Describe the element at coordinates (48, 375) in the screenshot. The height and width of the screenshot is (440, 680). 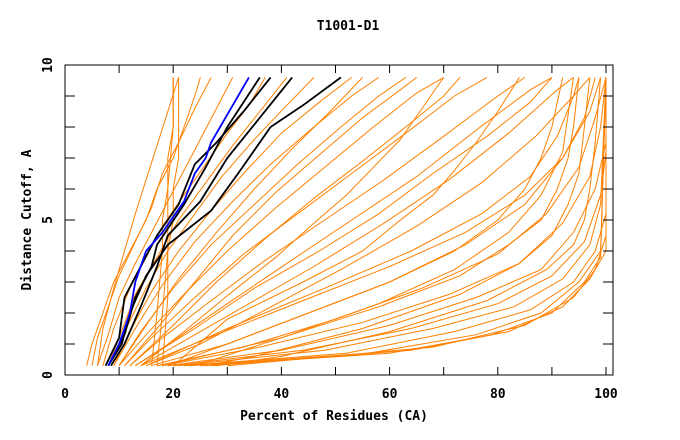
I see `y-tick-label: 0` at that location.